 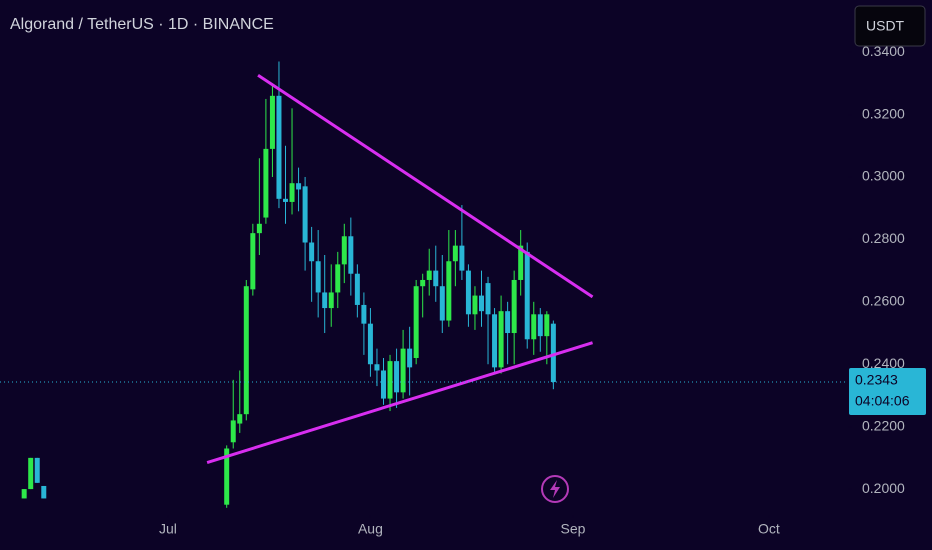 I want to click on currency-button, so click(x=890, y=26).